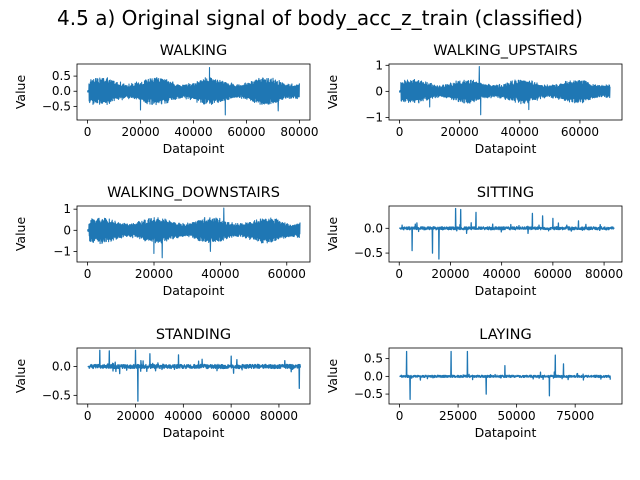  I want to click on x-tick-label: 75000, so click(575, 416).